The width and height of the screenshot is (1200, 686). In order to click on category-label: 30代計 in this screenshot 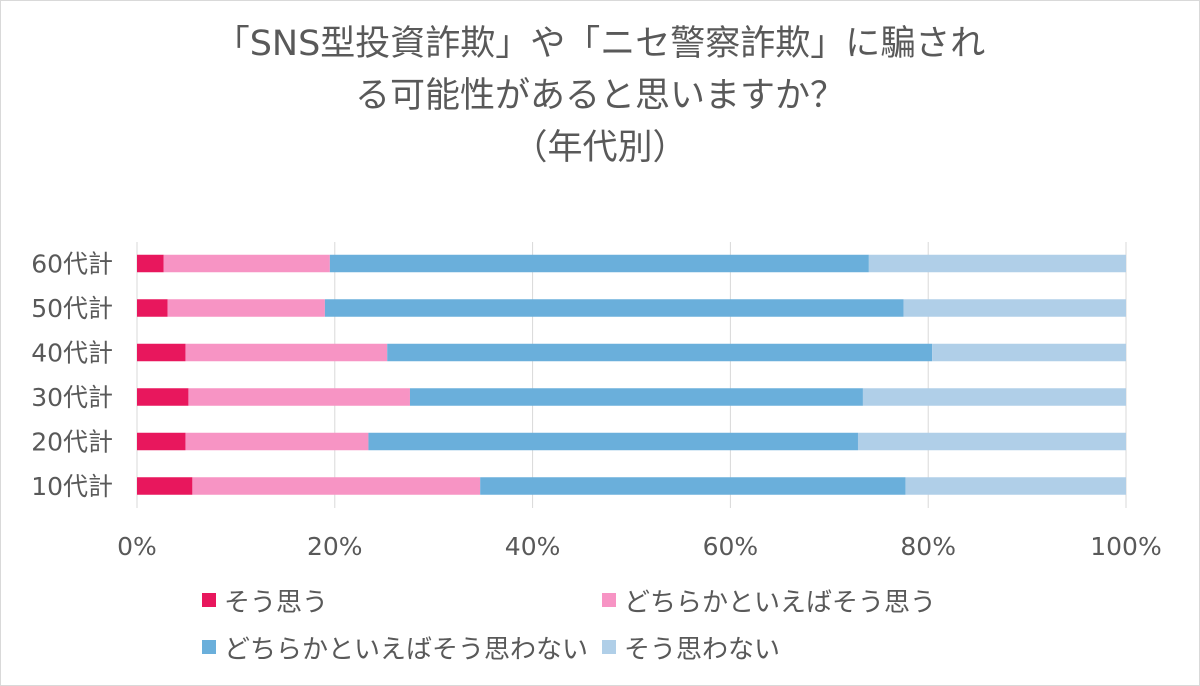, I will do `click(72, 397)`.